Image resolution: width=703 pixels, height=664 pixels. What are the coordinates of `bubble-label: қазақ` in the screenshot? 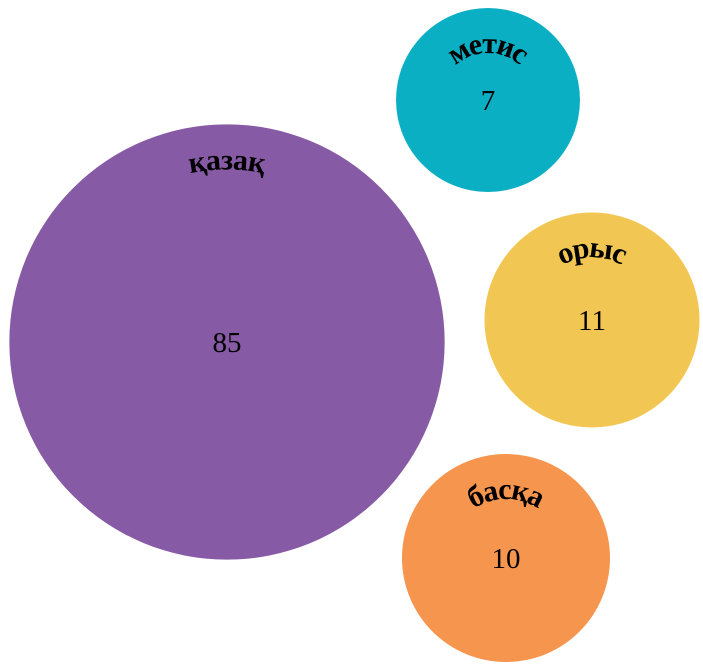 It's located at (227, 161).